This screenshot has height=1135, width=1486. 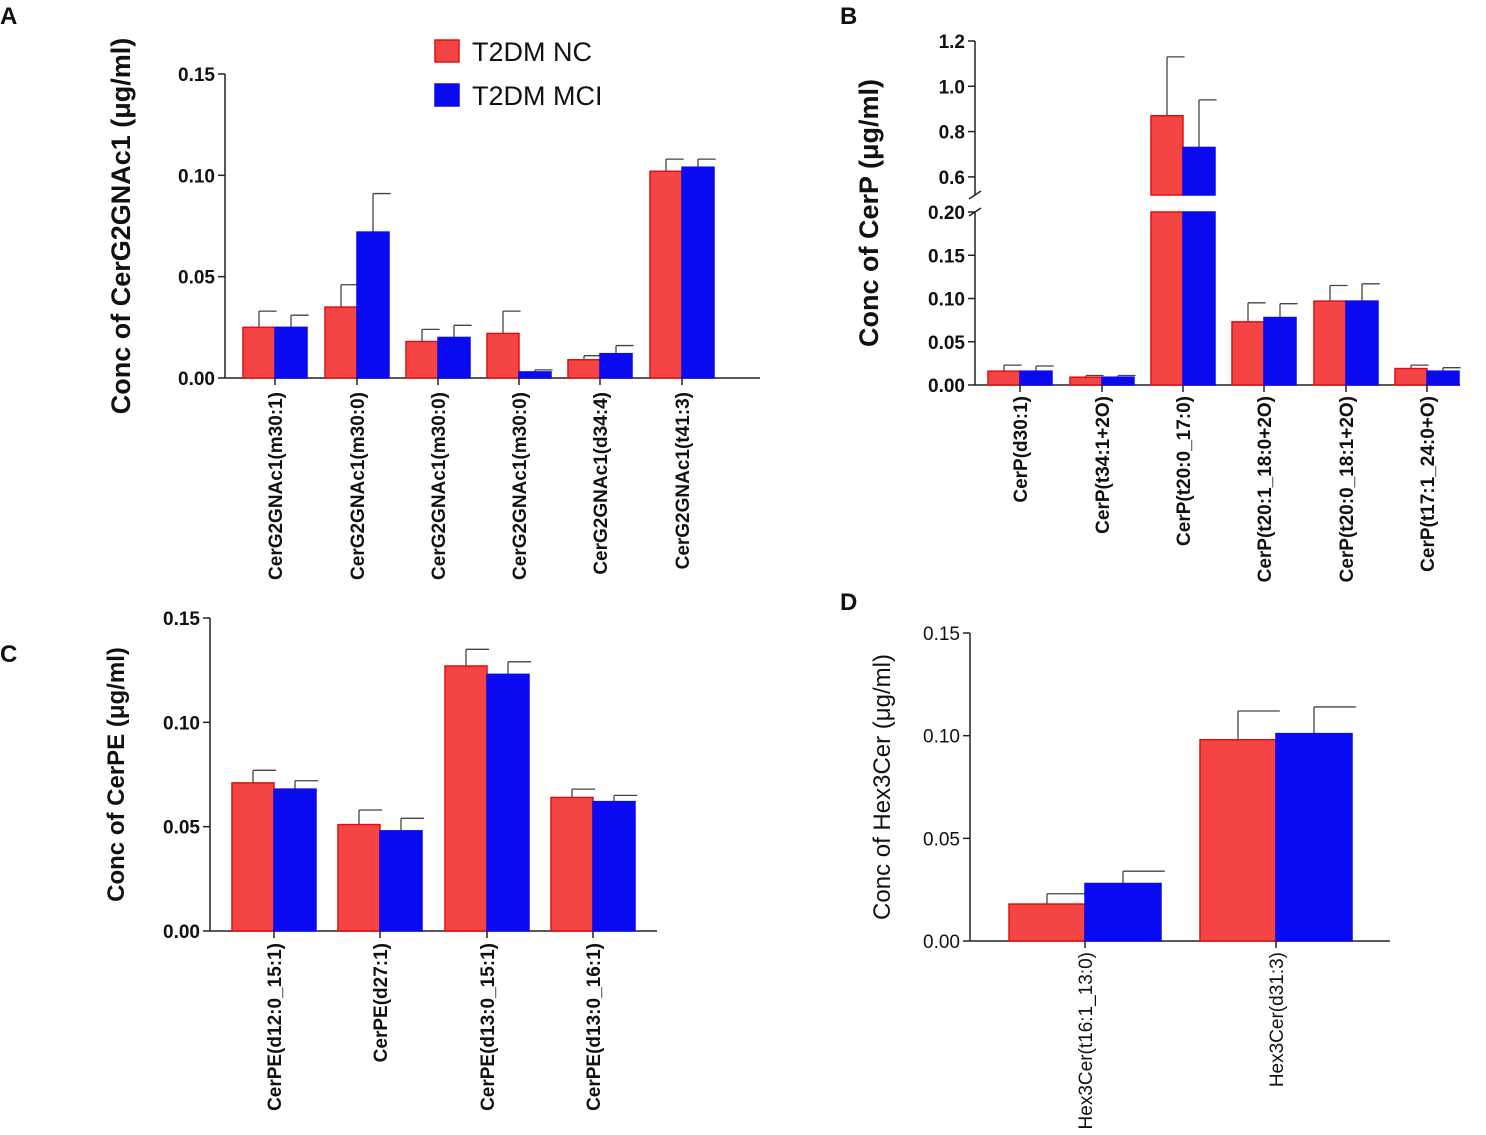 I want to click on y-tick-label: 0.20, so click(x=946, y=213).